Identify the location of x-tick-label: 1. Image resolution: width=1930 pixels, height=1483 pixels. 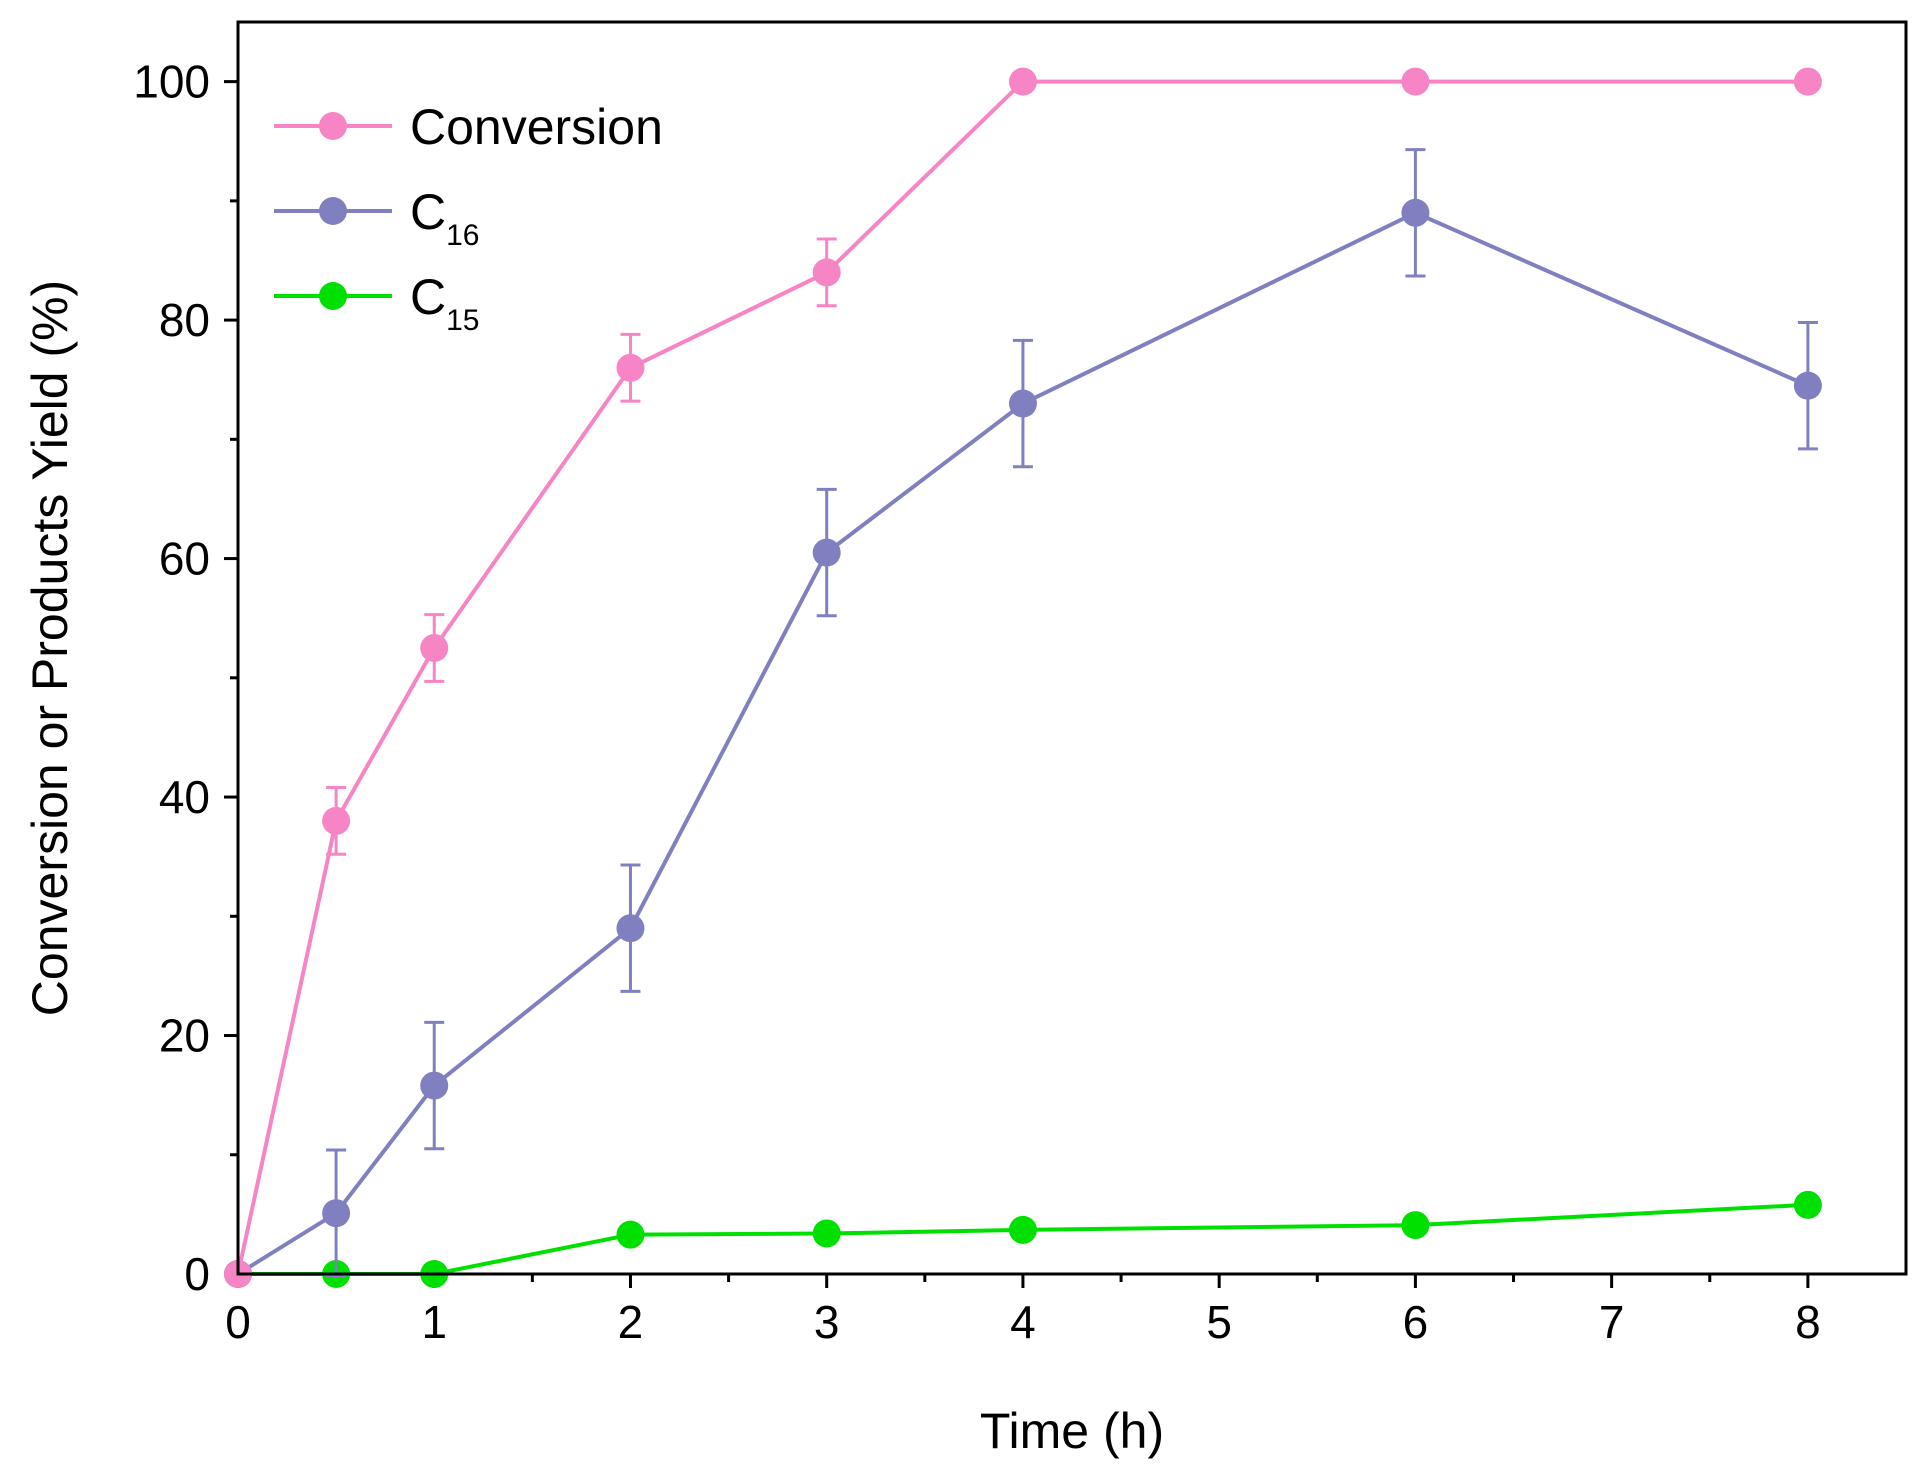
(434, 1322).